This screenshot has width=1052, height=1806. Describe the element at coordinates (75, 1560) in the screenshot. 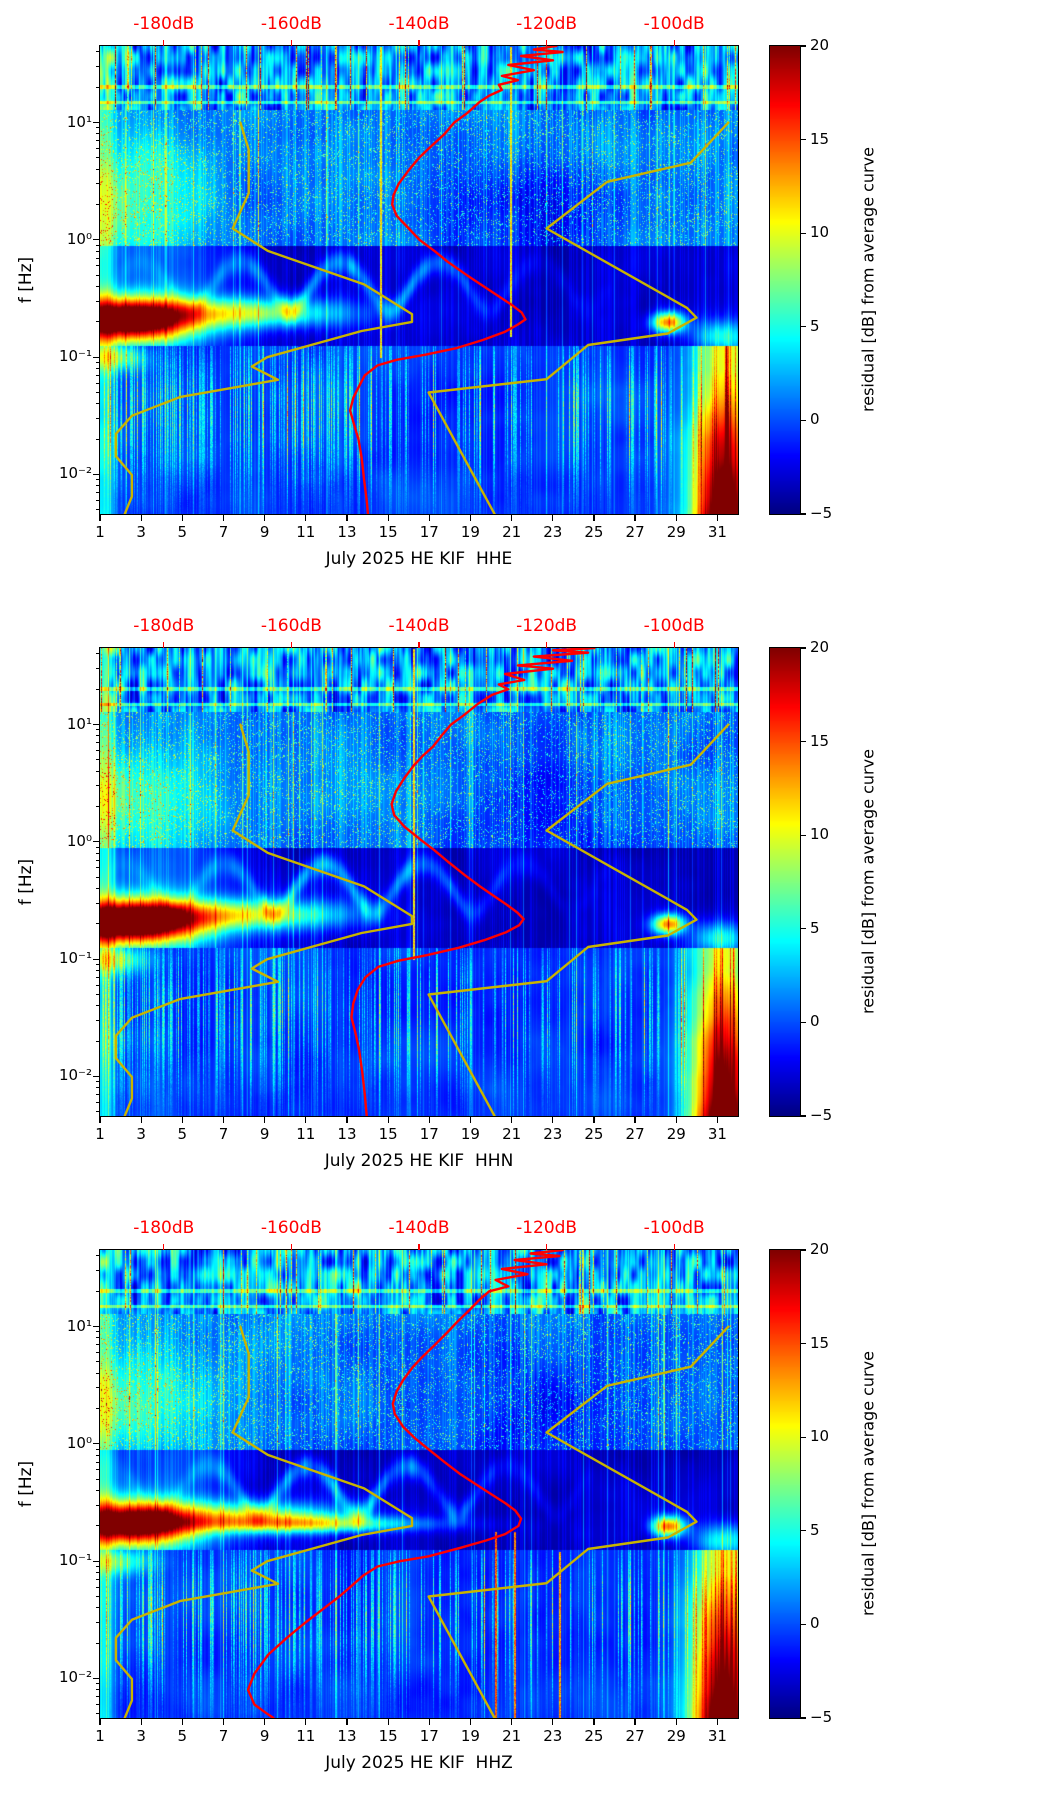

I see `y-tick-label: 10⁻¹` at that location.